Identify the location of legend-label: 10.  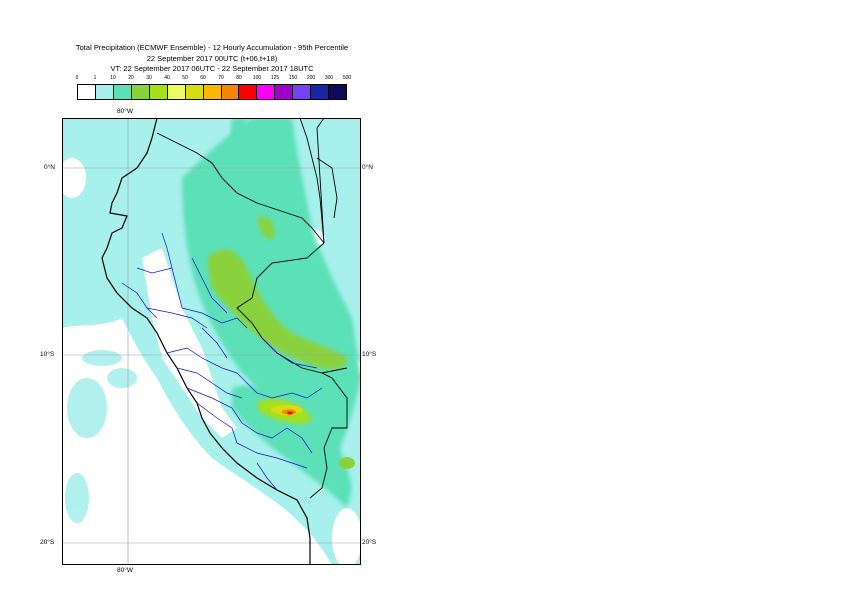
(113, 78).